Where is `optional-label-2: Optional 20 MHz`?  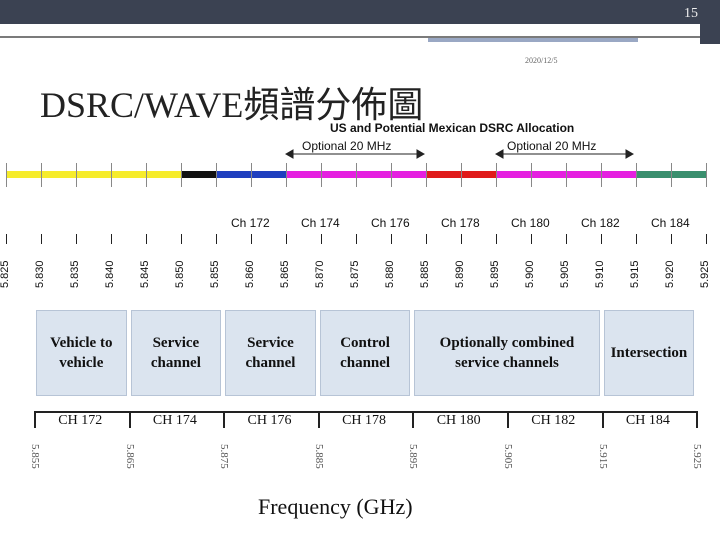 optional-label-2: Optional 20 MHz is located at coordinates (552, 146).